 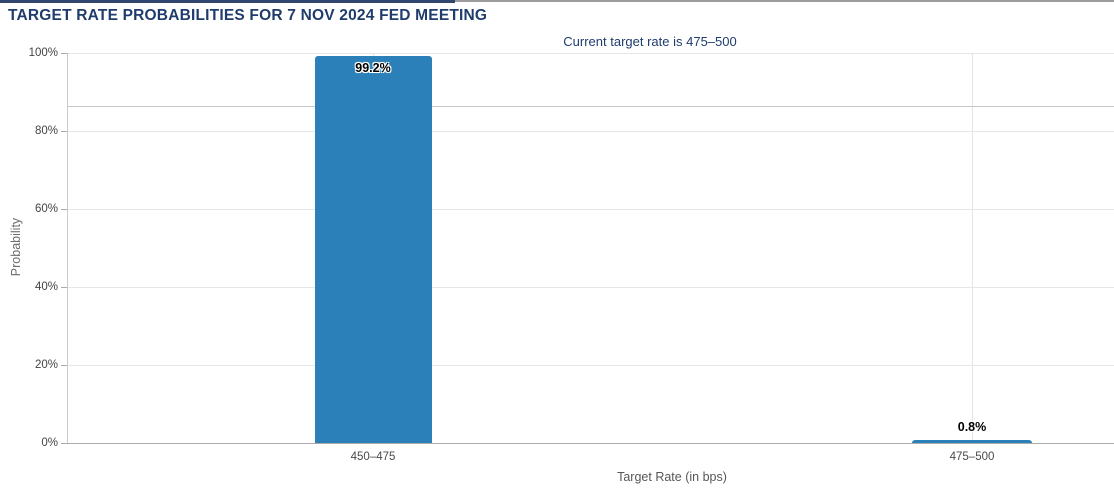 I want to click on chart-subtitle: Current target rate is 475–500, so click(x=650, y=41).